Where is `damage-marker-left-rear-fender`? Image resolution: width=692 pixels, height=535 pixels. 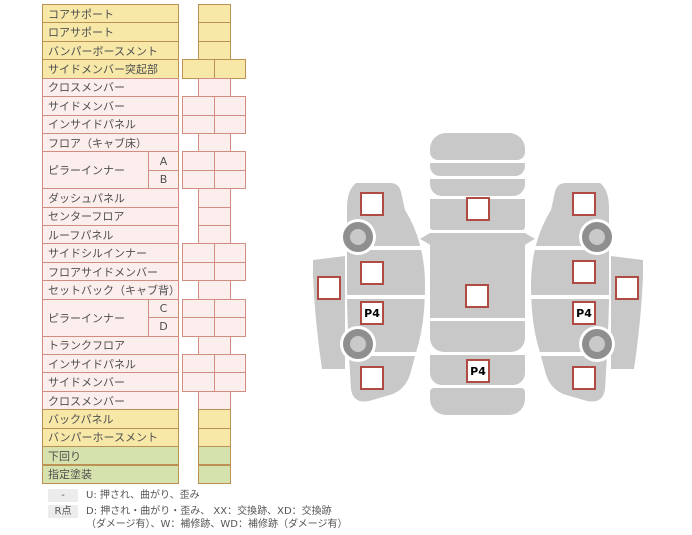 damage-marker-left-rear-fender is located at coordinates (372, 378).